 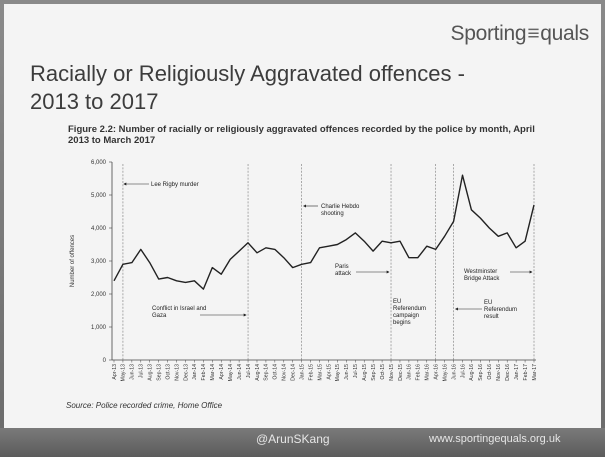 What do you see at coordinates (133, 372) in the screenshot?
I see `x-tick-label: Jun-13` at bounding box center [133, 372].